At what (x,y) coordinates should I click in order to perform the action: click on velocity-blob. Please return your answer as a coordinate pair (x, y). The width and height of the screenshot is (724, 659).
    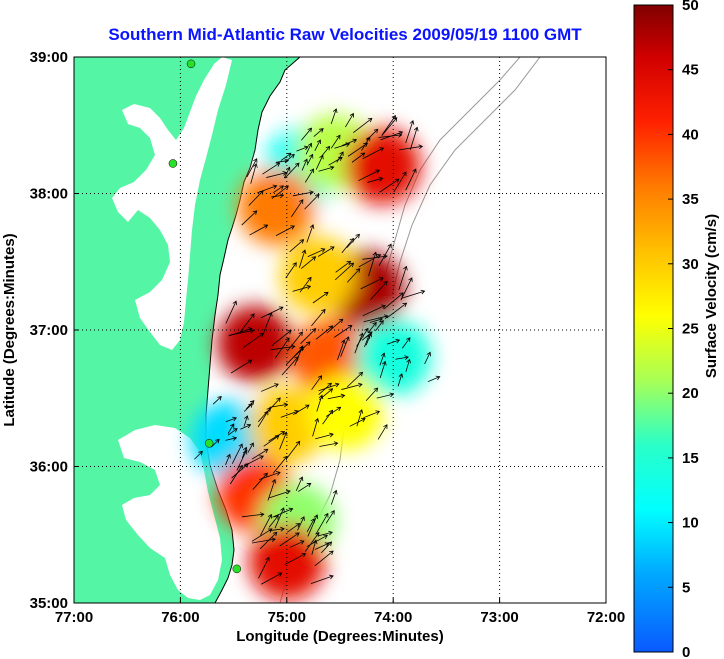
    Looking at the image, I should click on (276, 207).